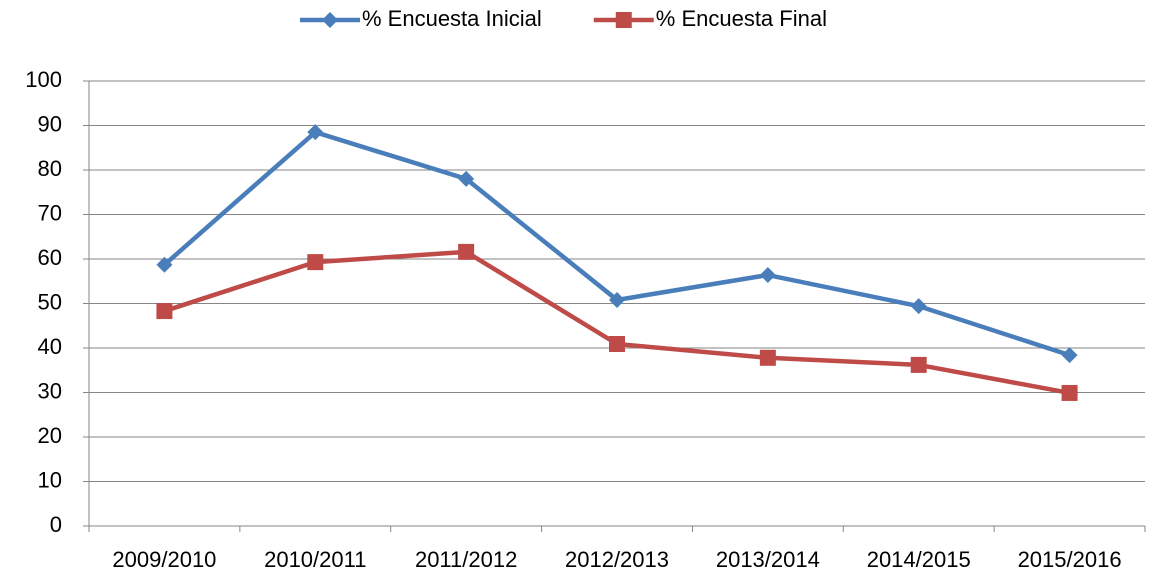  Describe the element at coordinates (50, 435) in the screenshot. I see `y-tick-label: 20` at that location.